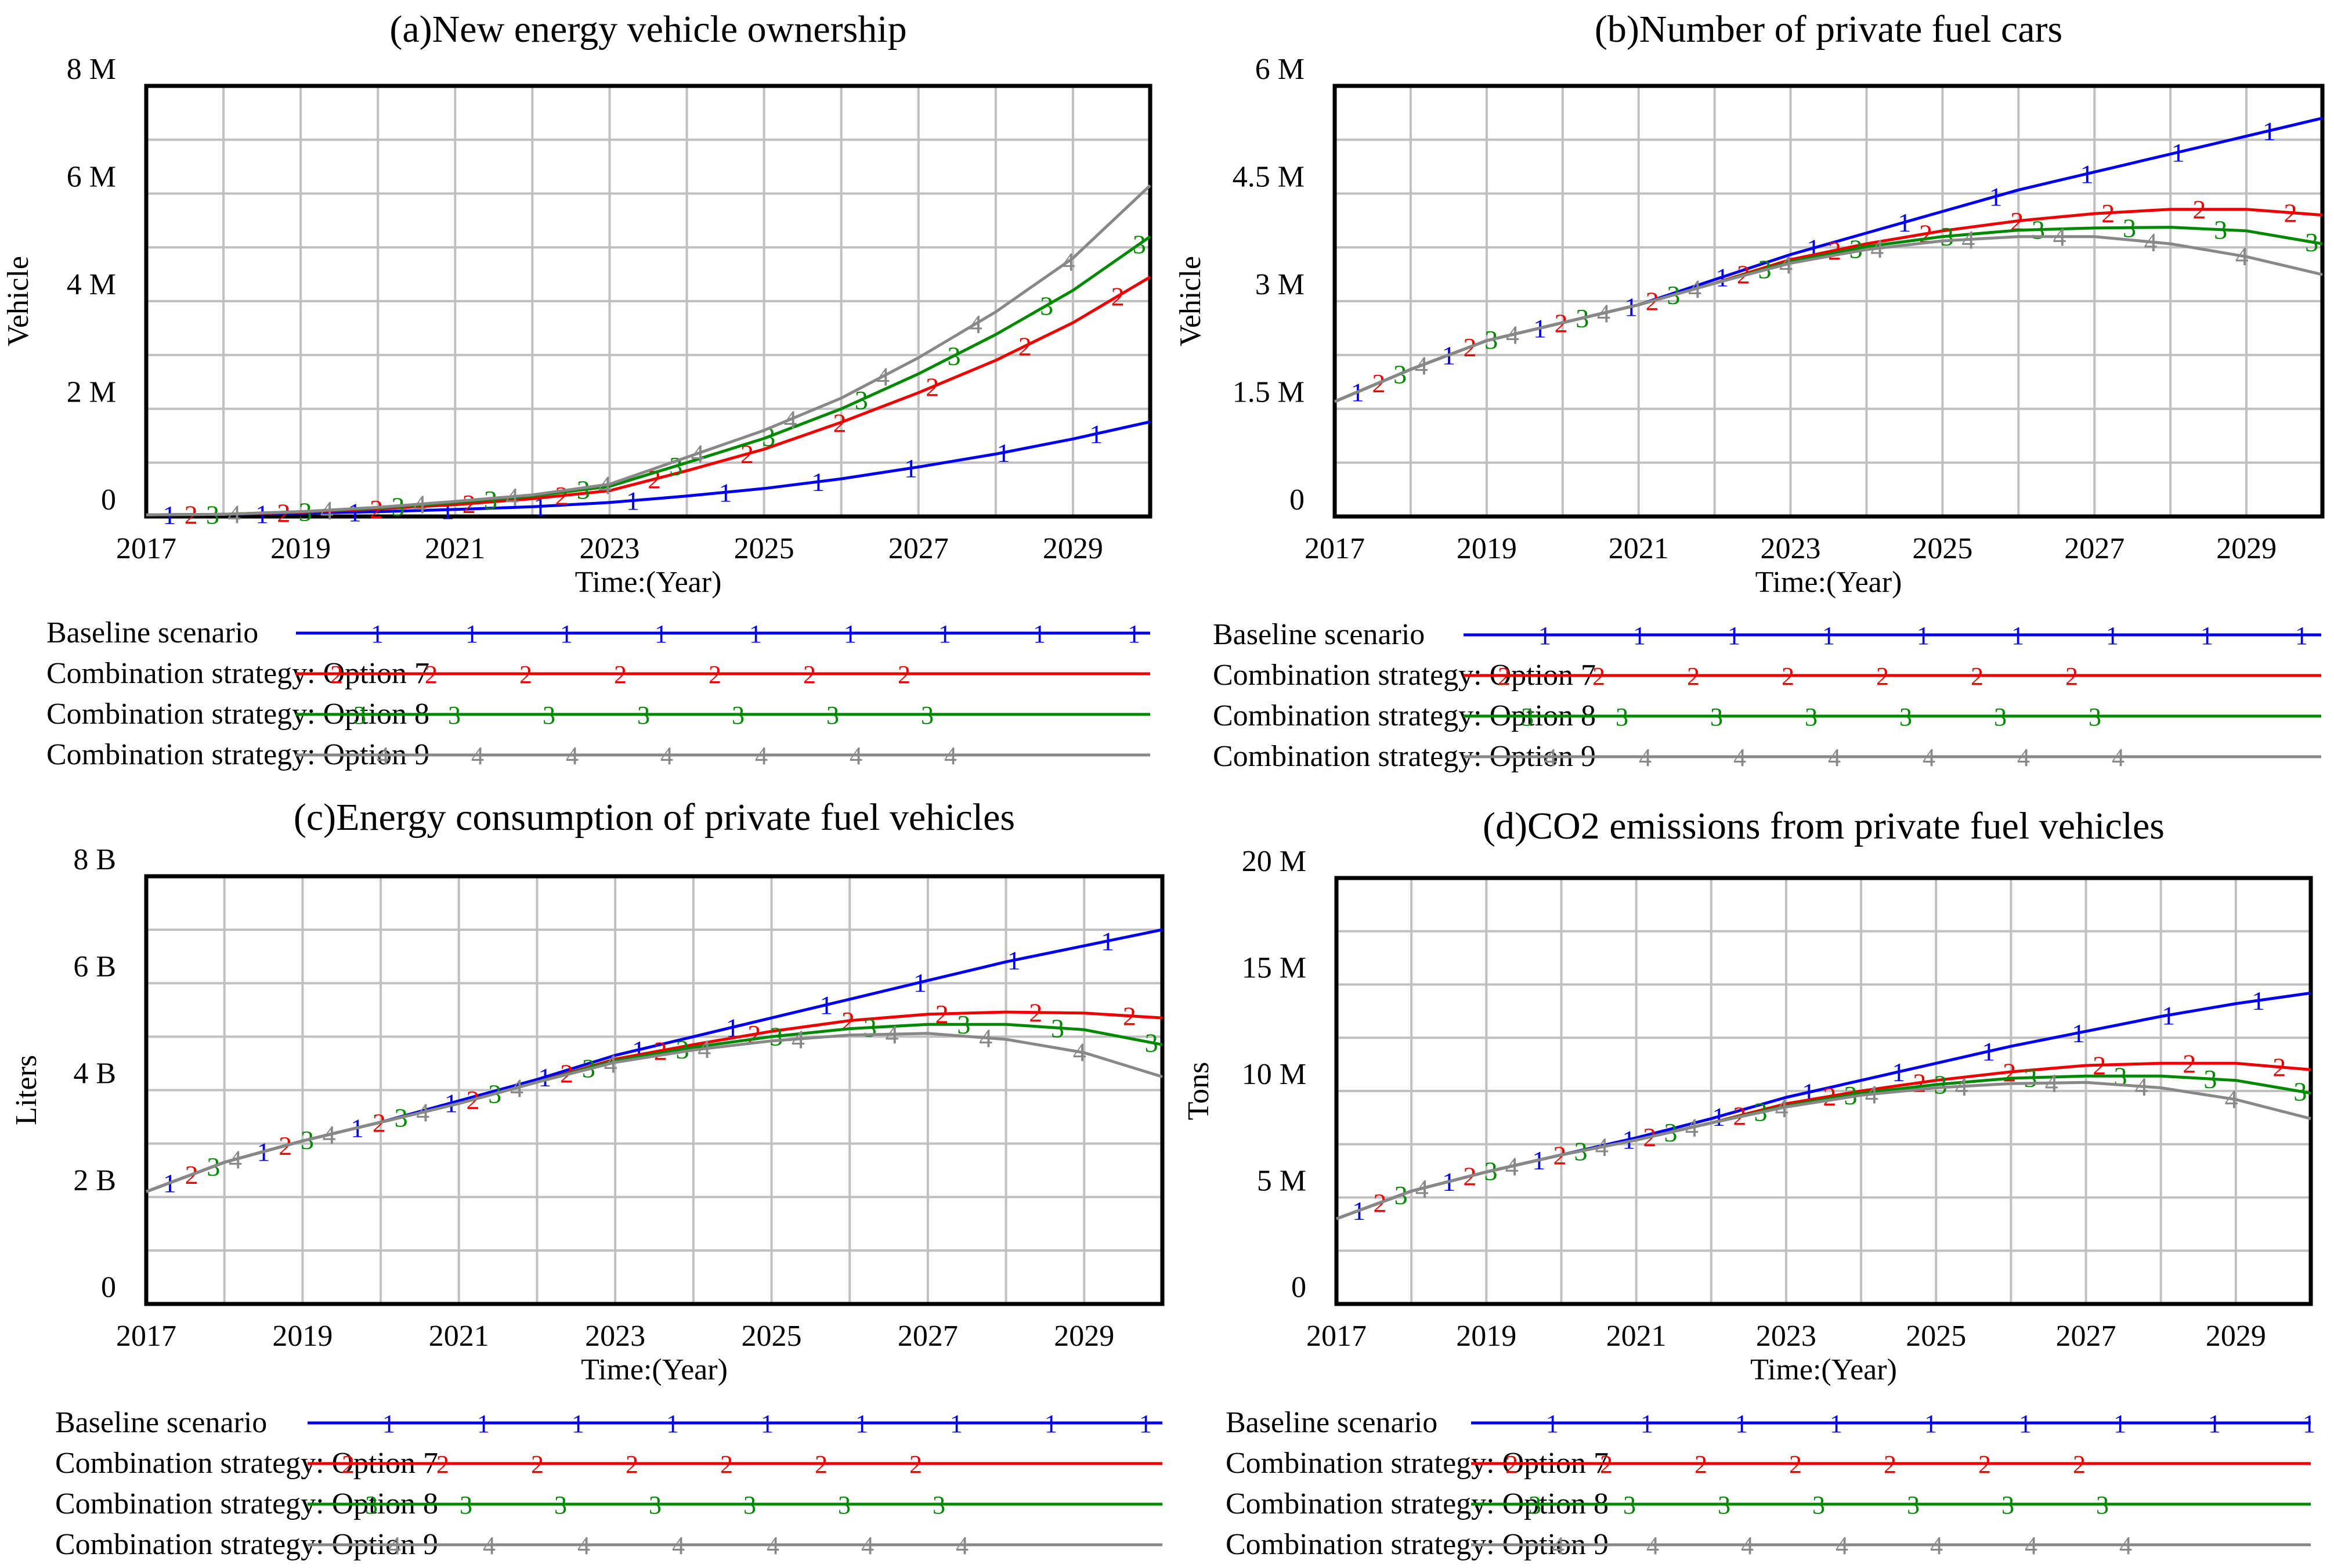 Image resolution: width=2334 pixels, height=1568 pixels. Describe the element at coordinates (615, 1336) in the screenshot. I see `x-tick-label: 2023` at that location.